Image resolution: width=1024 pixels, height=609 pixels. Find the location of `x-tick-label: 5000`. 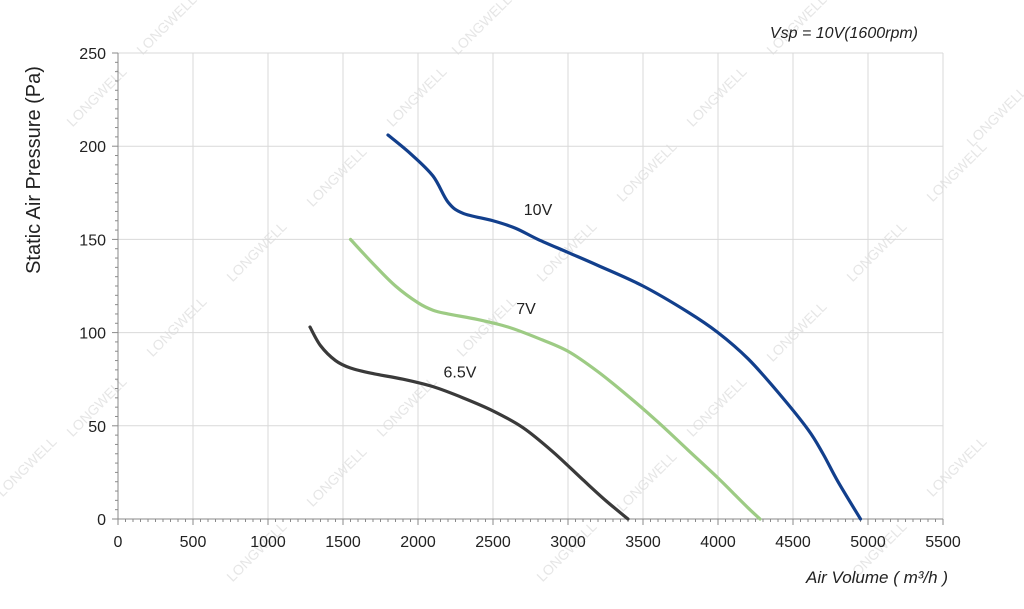

x-tick-label: 5000 is located at coordinates (868, 542).